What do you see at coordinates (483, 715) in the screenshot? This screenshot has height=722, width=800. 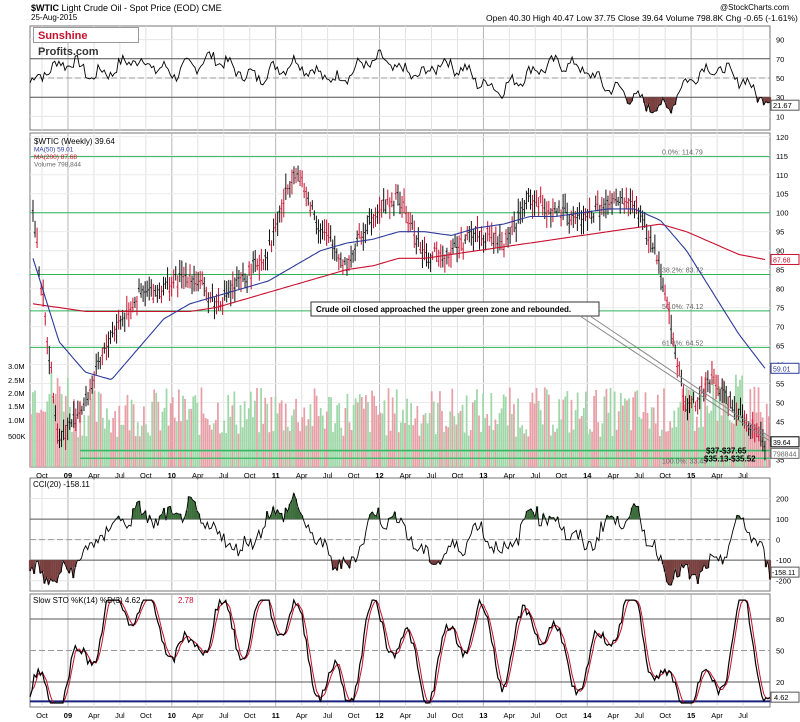 I see `x-axis-label: 13` at bounding box center [483, 715].